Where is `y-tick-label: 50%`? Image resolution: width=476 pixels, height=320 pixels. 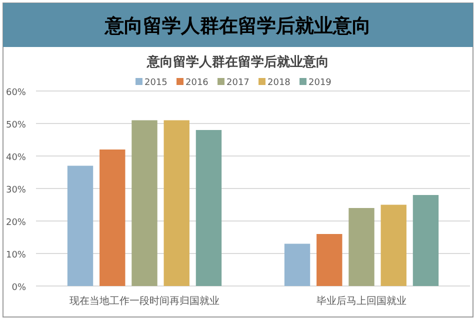 y-tick-label: 50% is located at coordinates (16, 125).